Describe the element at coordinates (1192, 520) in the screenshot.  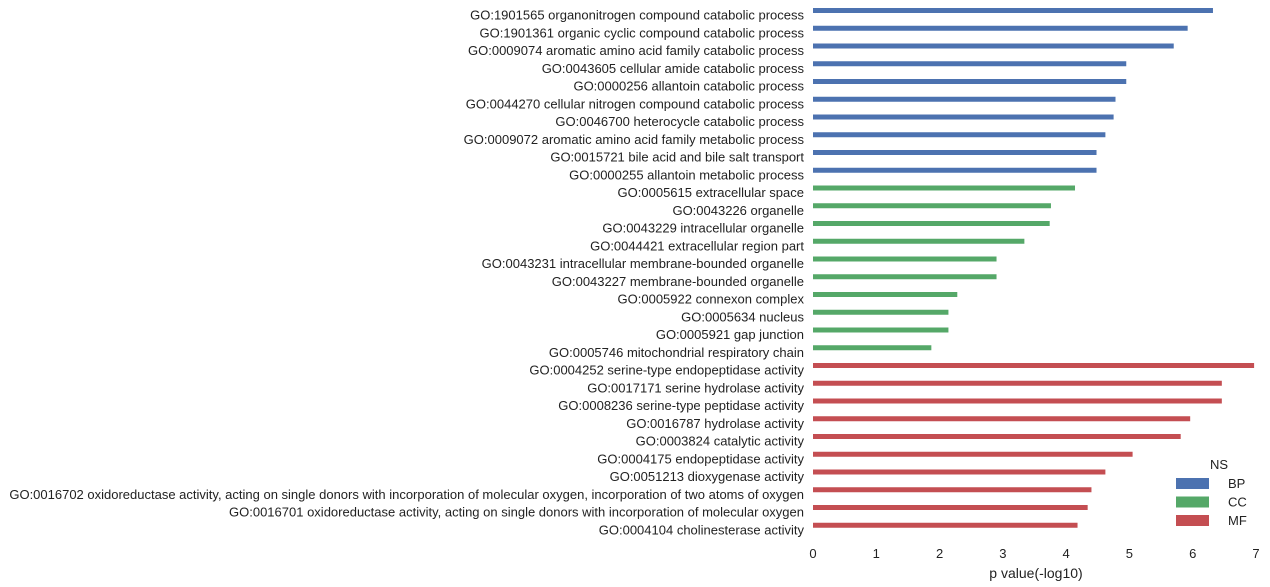
I see `legend-swatch-mf` at that location.